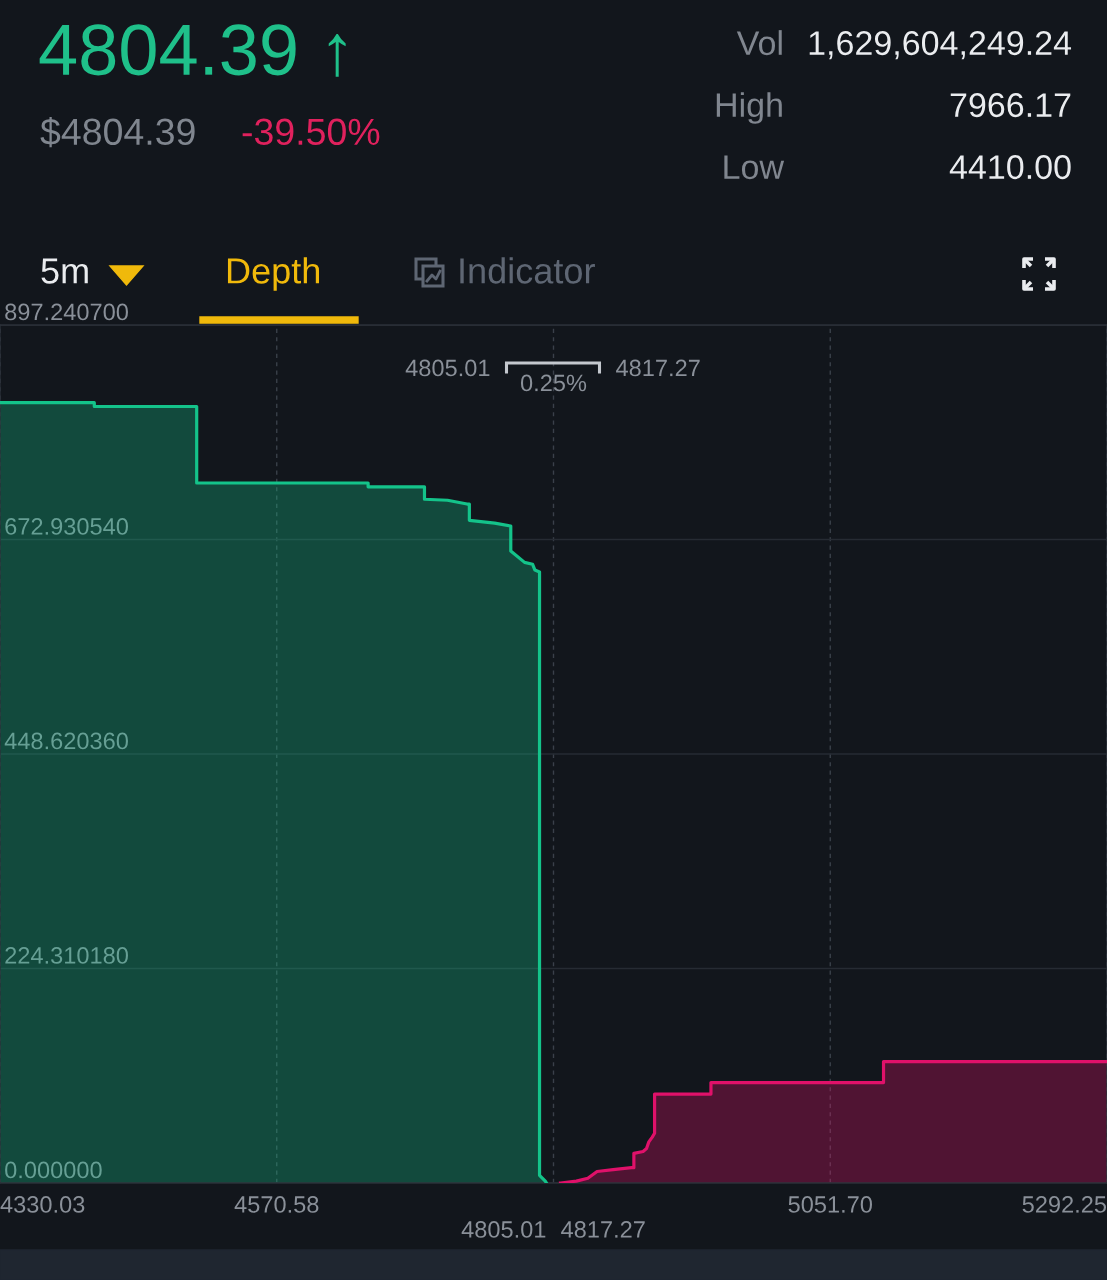  I want to click on x-tick-label: 5292.25, so click(1064, 1204).